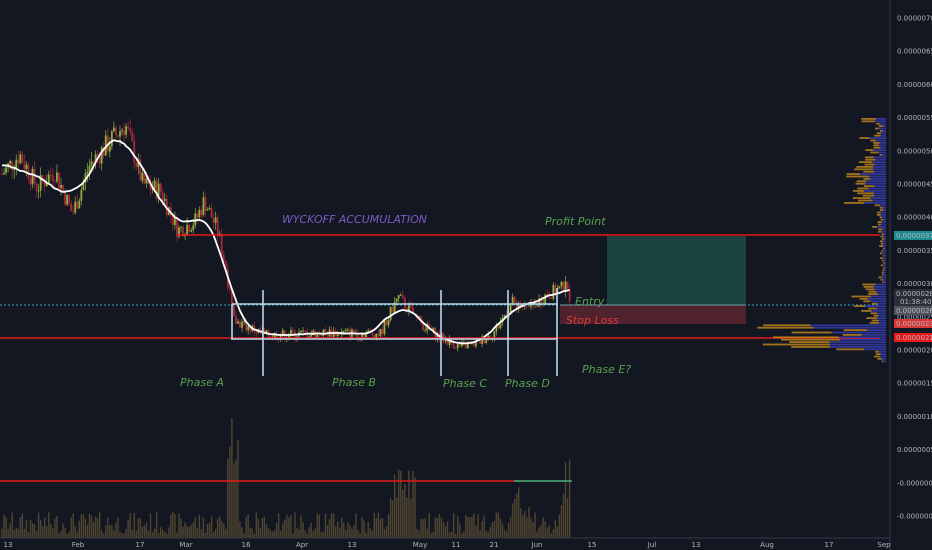  What do you see at coordinates (575, 221) in the screenshot?
I see `profit-point-label: Profit Point` at bounding box center [575, 221].